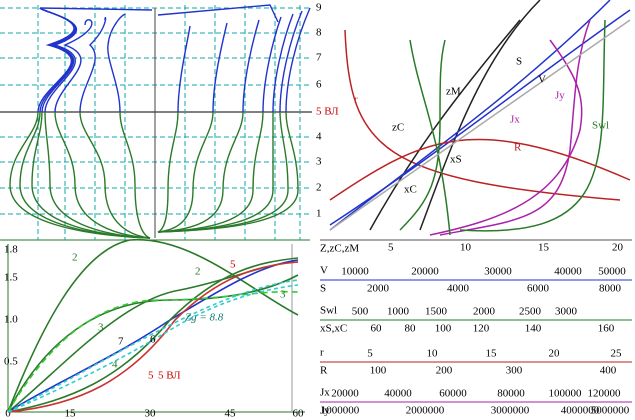 The height and width of the screenshot is (420, 635). I want to click on scale-tick-label: 8000, so click(610, 289).